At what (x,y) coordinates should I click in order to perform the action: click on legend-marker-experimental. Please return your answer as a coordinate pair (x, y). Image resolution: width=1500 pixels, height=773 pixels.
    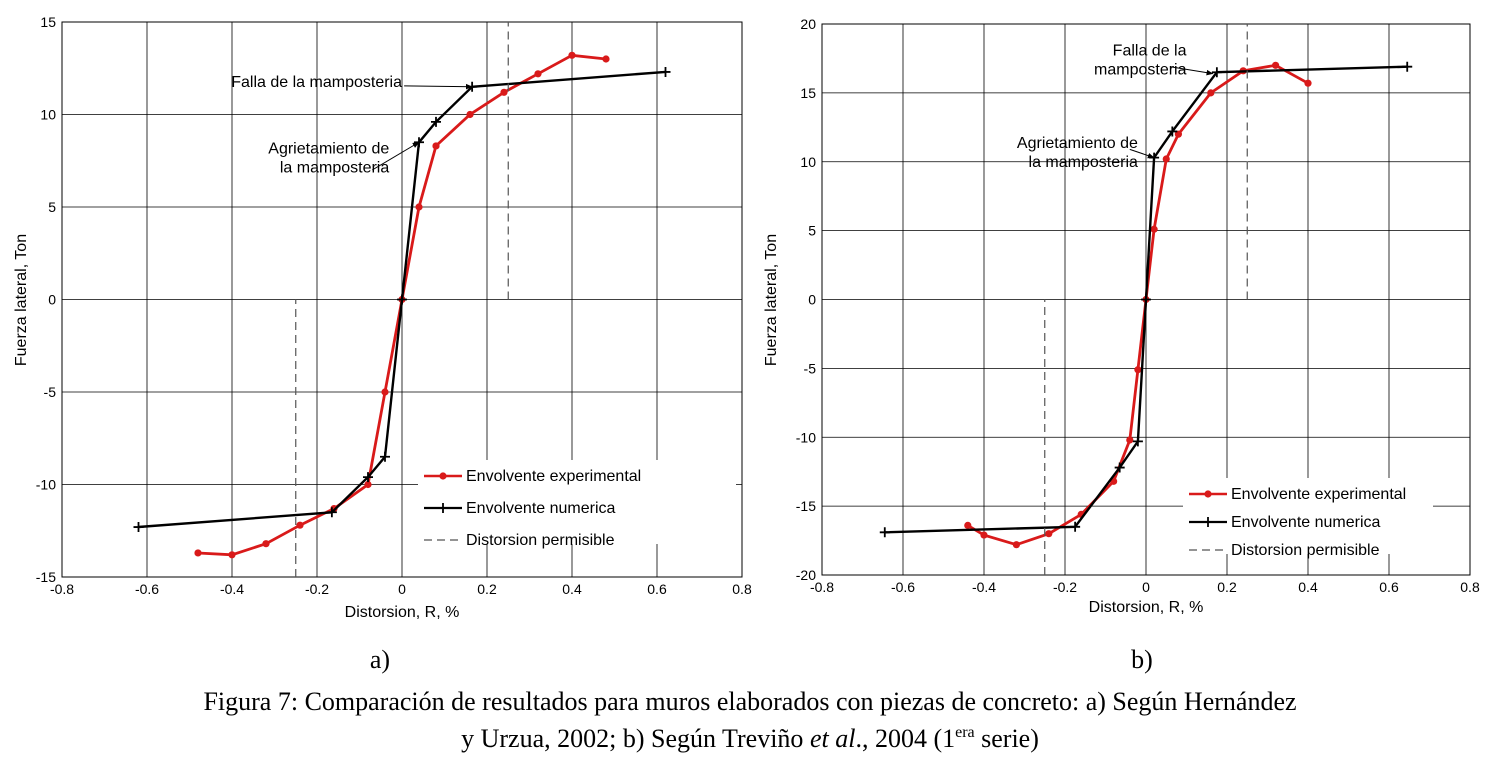
    Looking at the image, I should click on (443, 476).